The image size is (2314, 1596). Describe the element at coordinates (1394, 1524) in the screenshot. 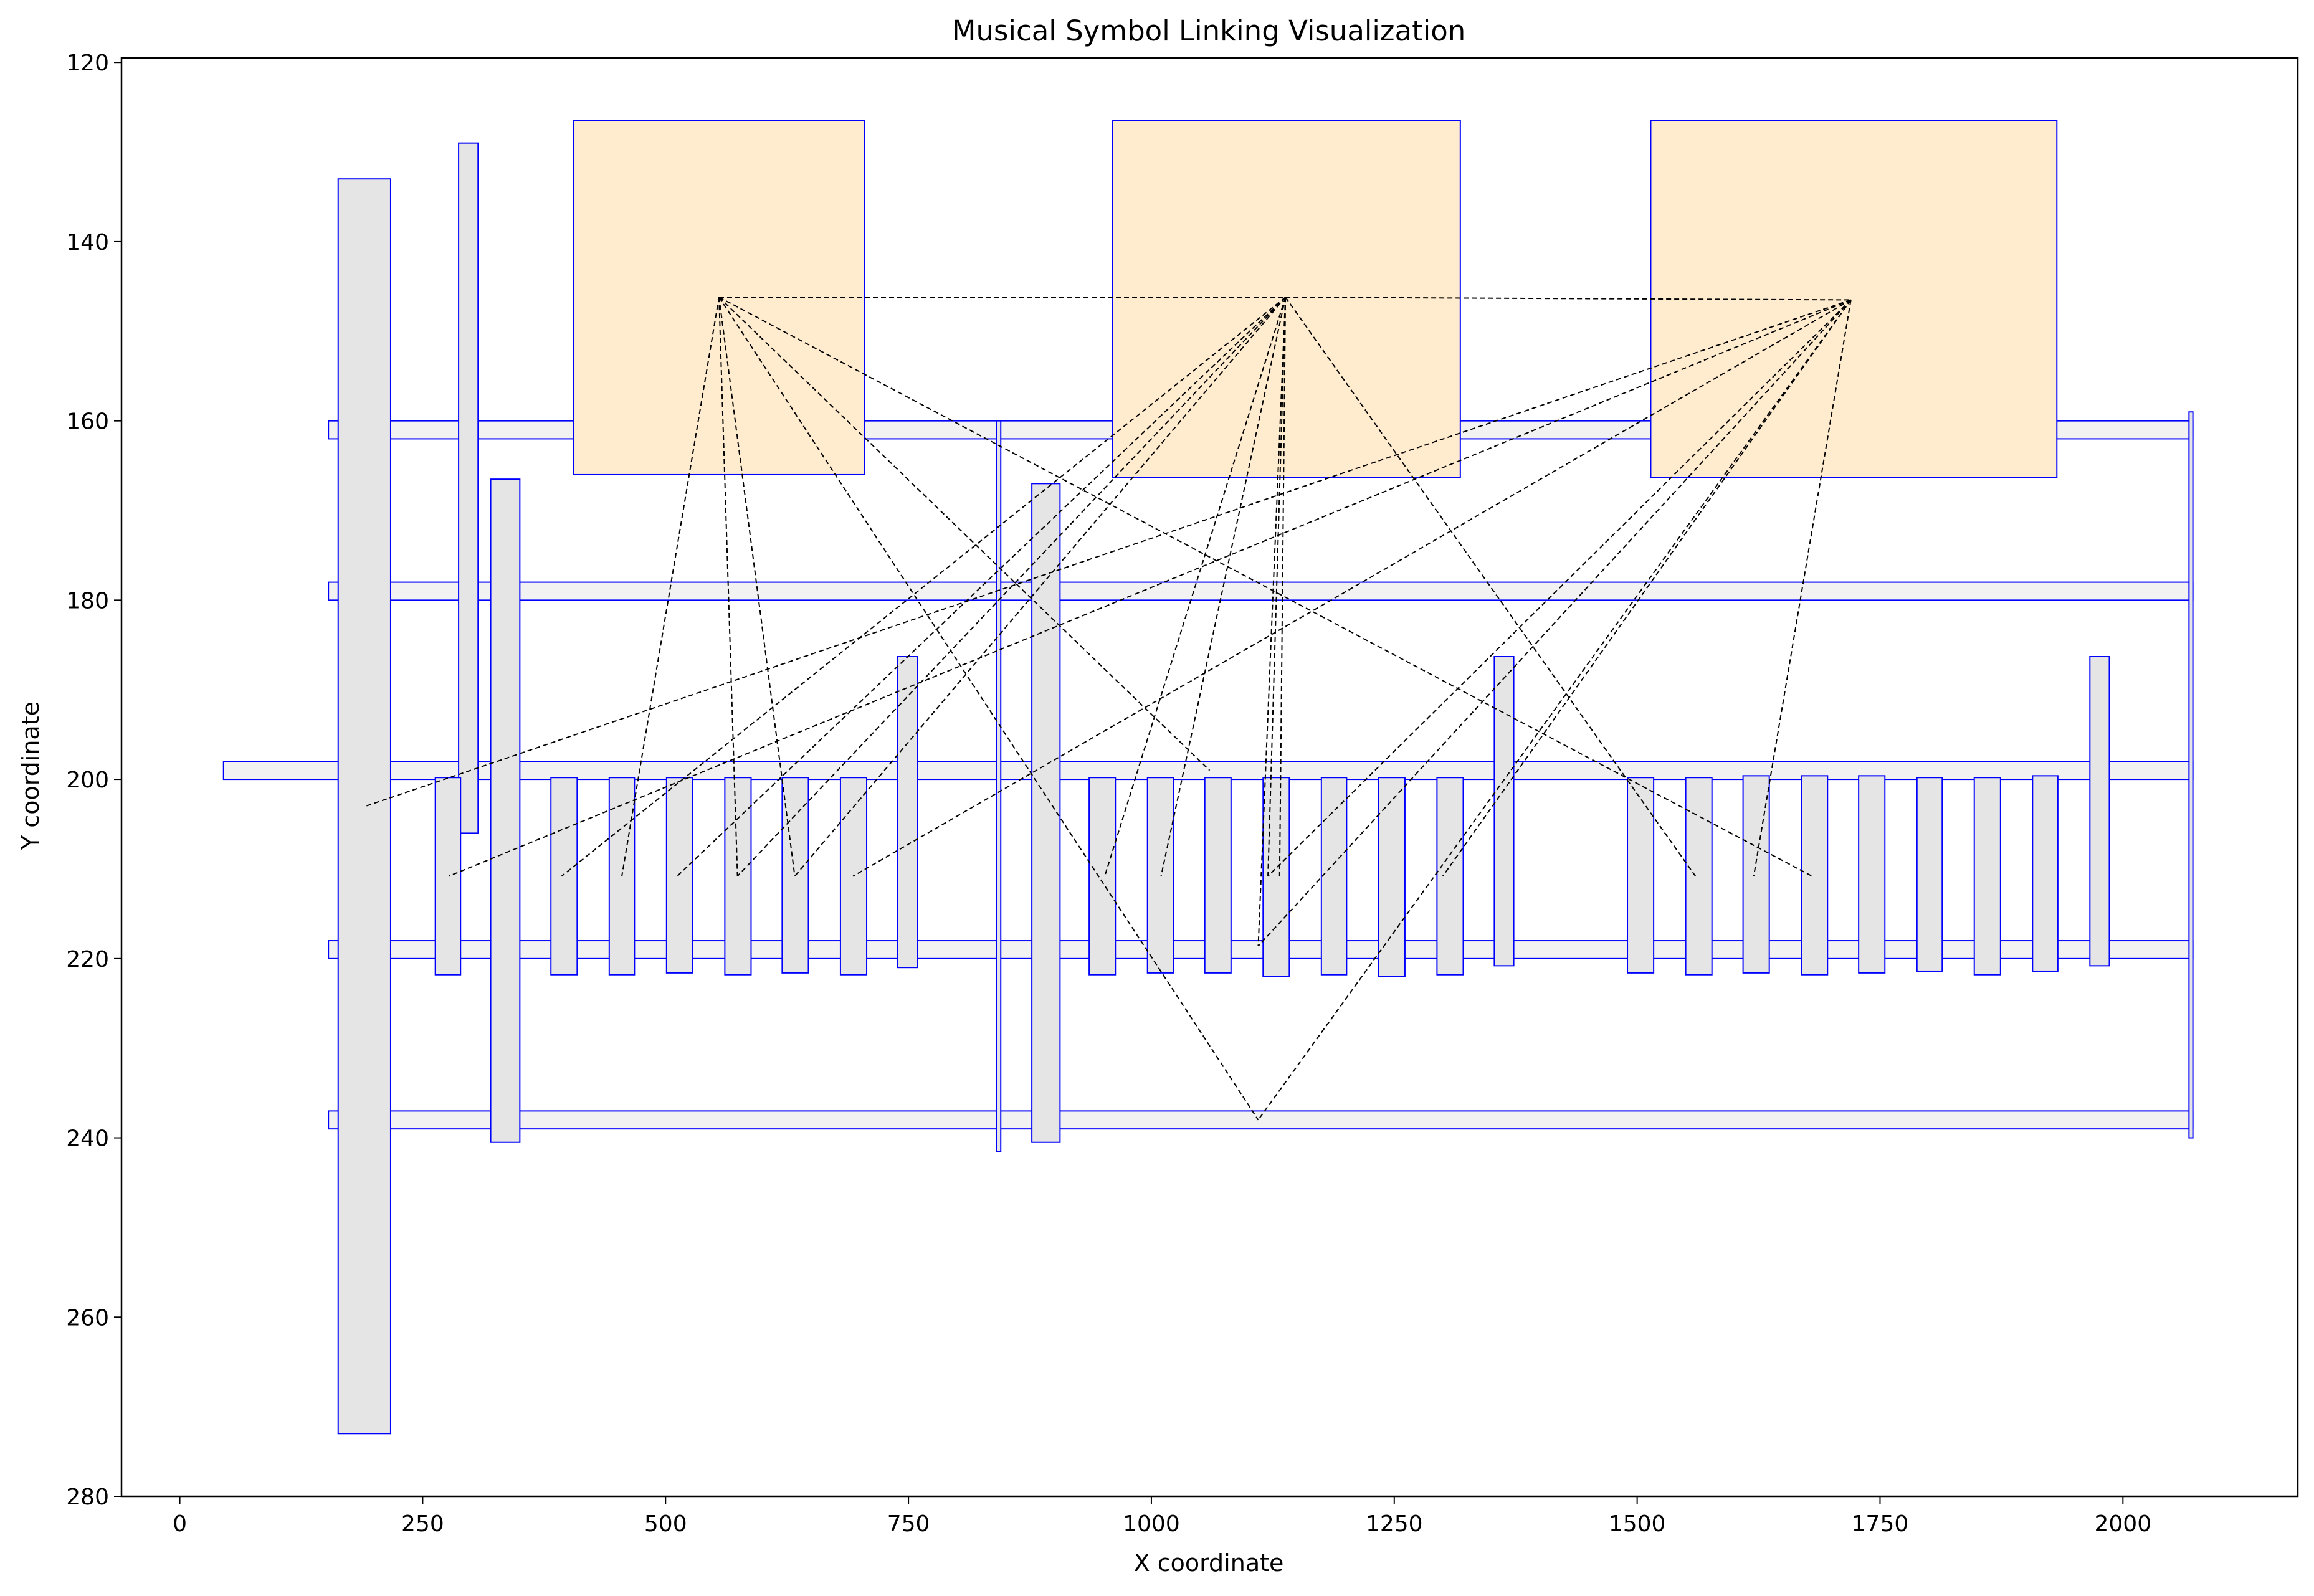

I see `x-tick-label: 1250` at that location.